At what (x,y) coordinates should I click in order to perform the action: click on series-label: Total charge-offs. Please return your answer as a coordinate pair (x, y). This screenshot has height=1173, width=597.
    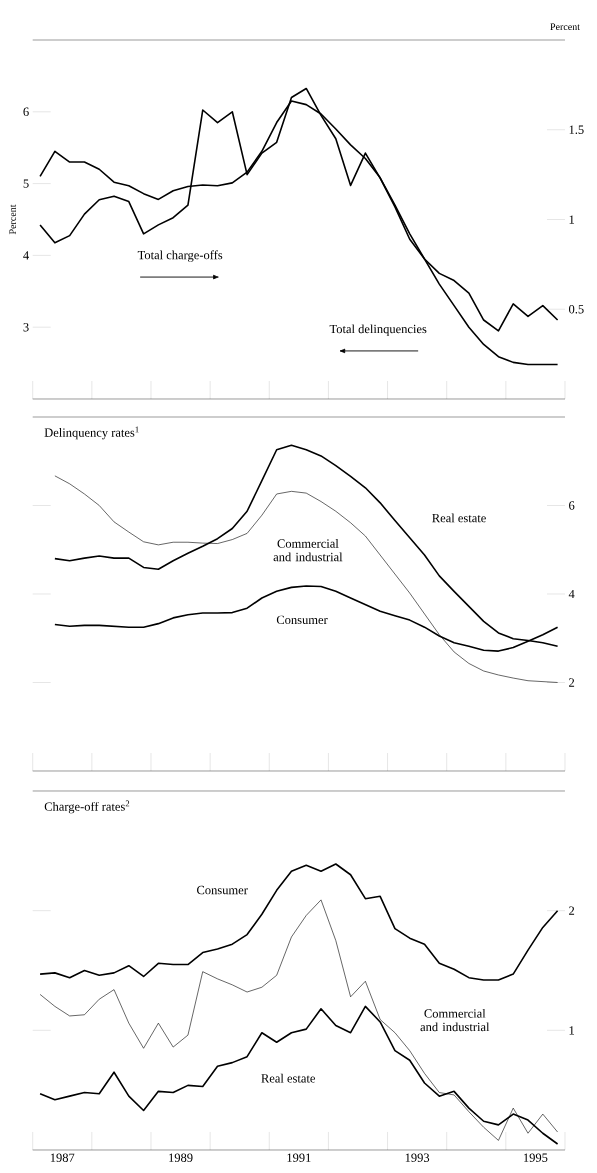
    Looking at the image, I should click on (180, 256).